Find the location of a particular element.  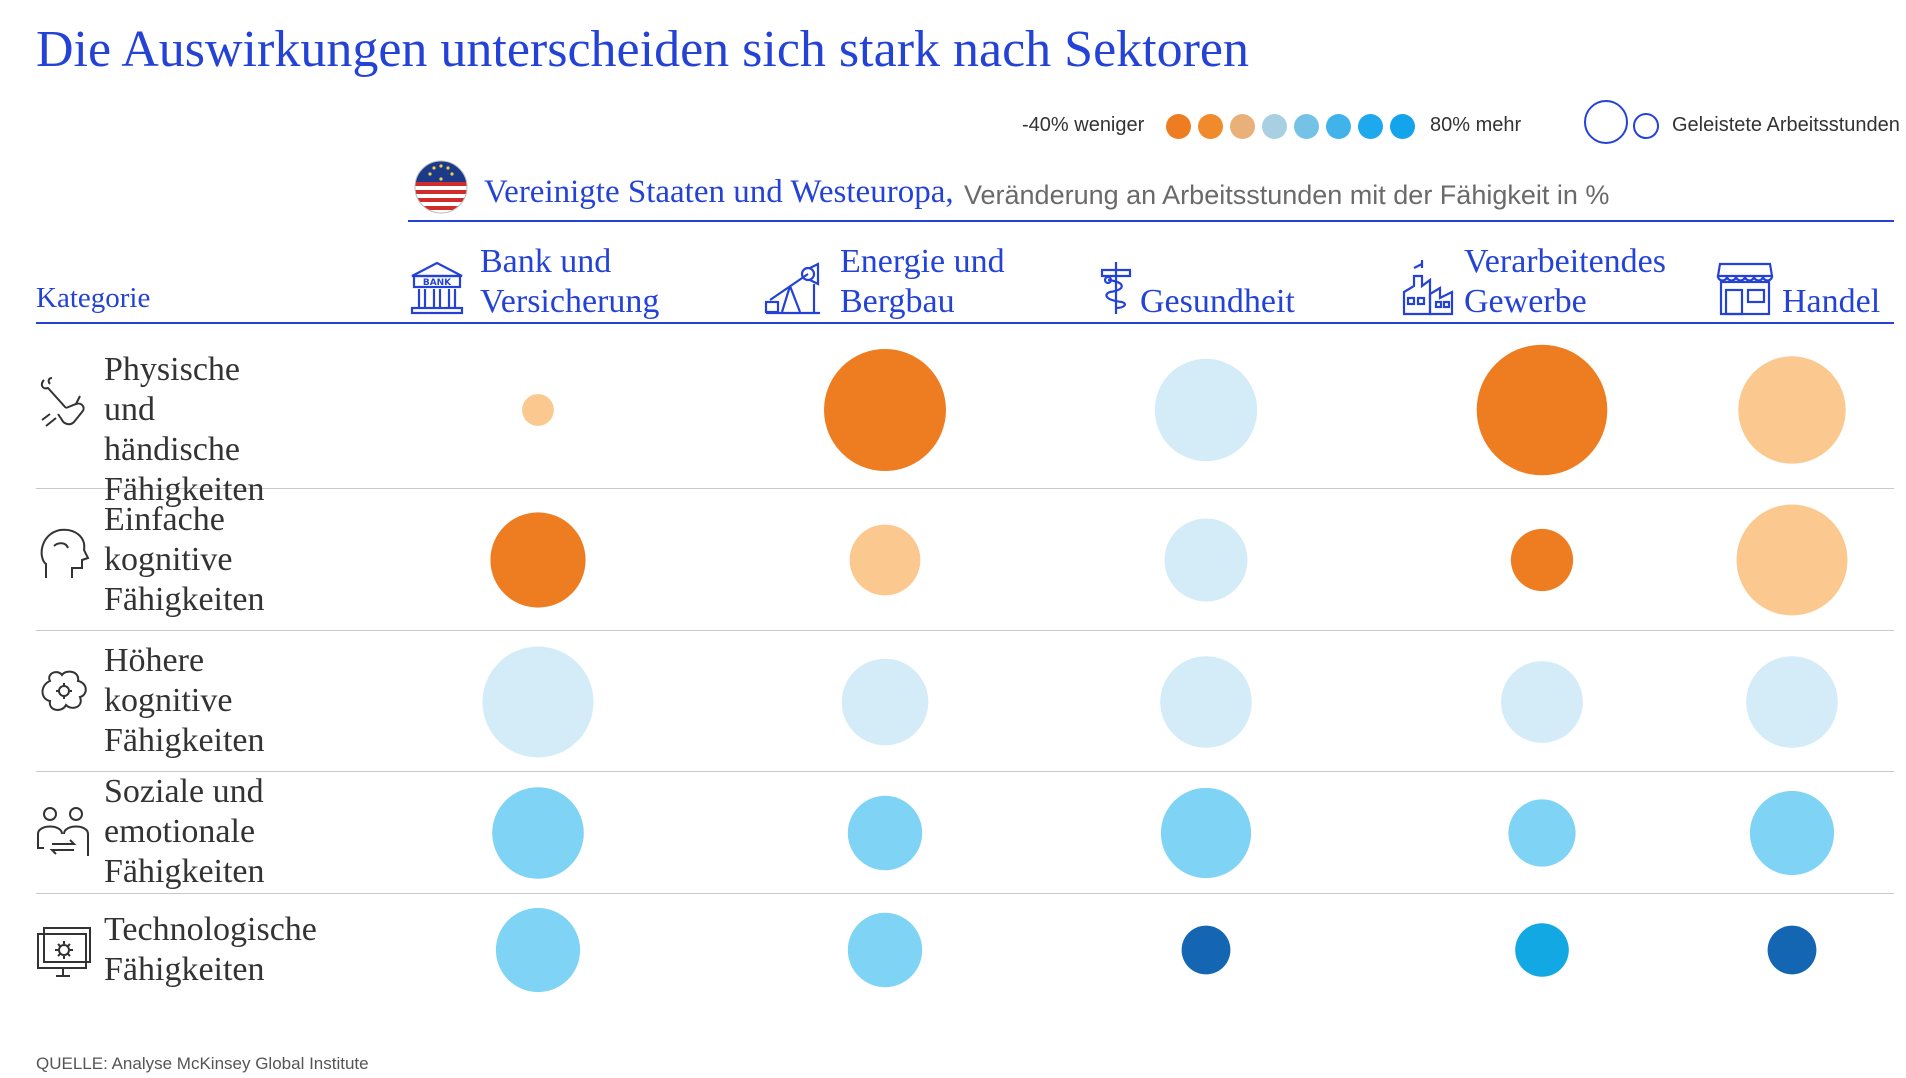

legend-size-label: Geleistete Arbeitsstunden is located at coordinates (1786, 125).